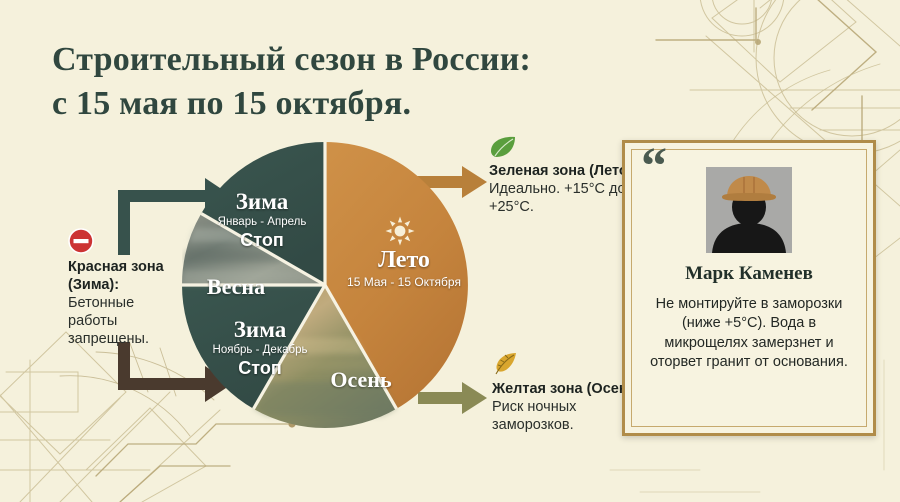  I want to click on pie-slice-winter-early, so click(263, 213).